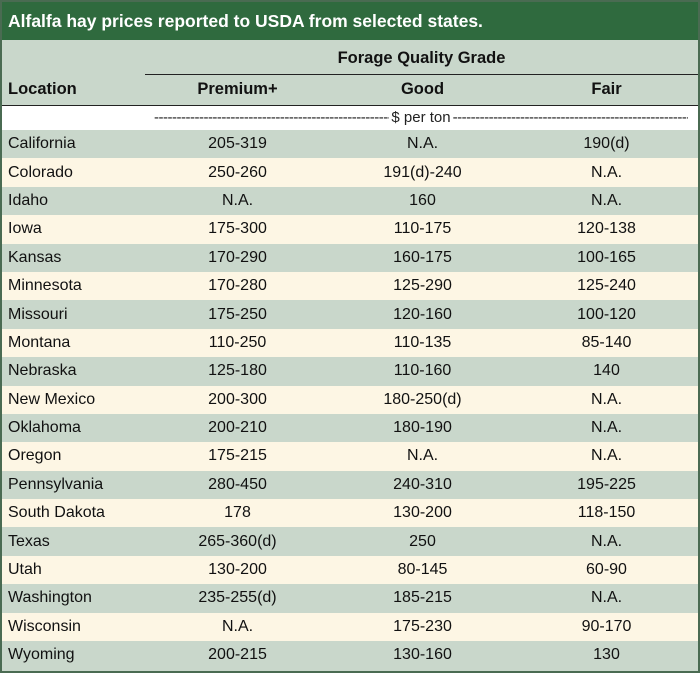  What do you see at coordinates (44, 428) in the screenshot?
I see `cell-location: Oklahoma` at bounding box center [44, 428].